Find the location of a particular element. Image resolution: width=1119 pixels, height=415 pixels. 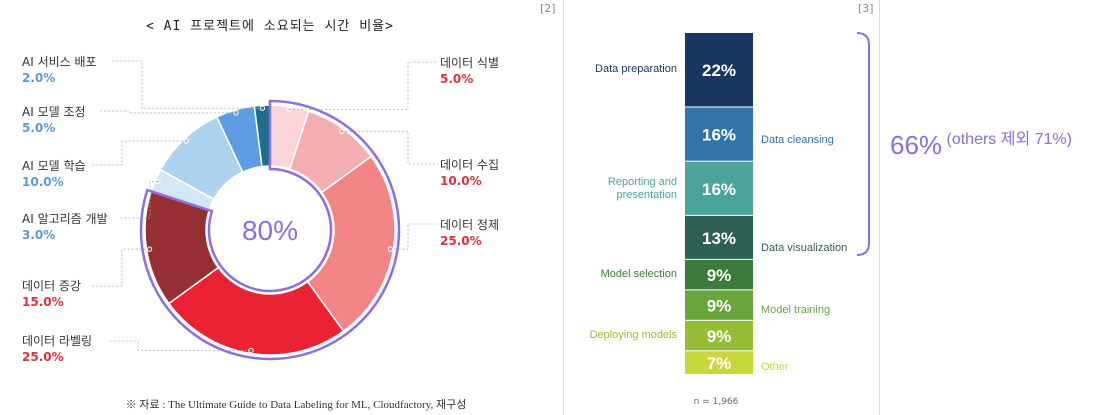

summary-annotation: 66% (others 제외 71%) is located at coordinates (981, 143).